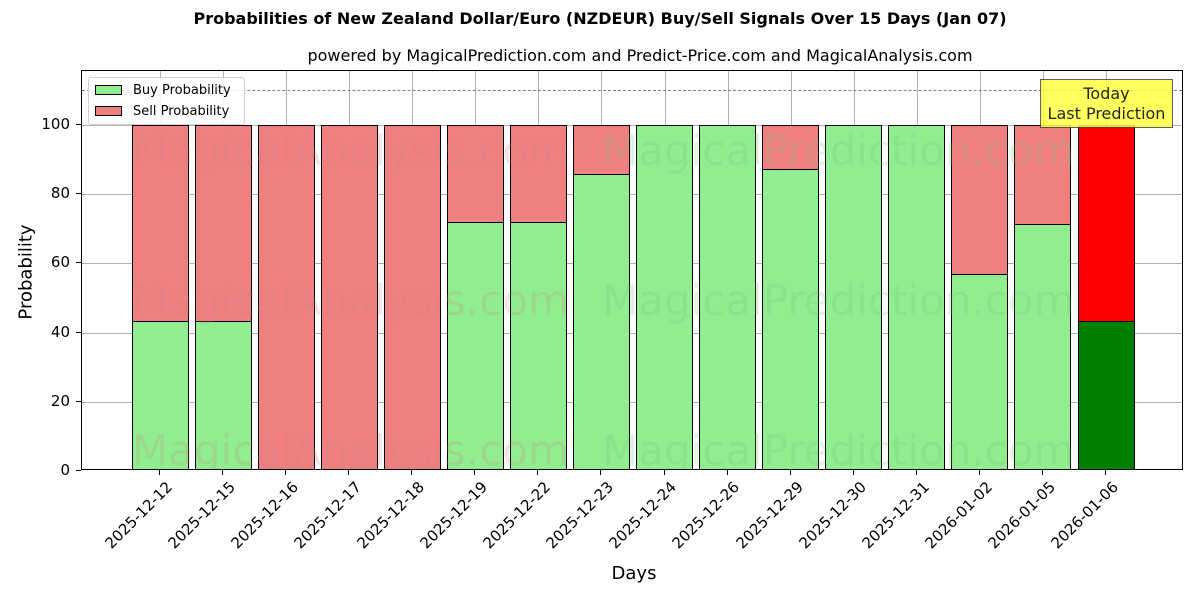  I want to click on today-annotation: Today Last Prediction, so click(1106, 103).